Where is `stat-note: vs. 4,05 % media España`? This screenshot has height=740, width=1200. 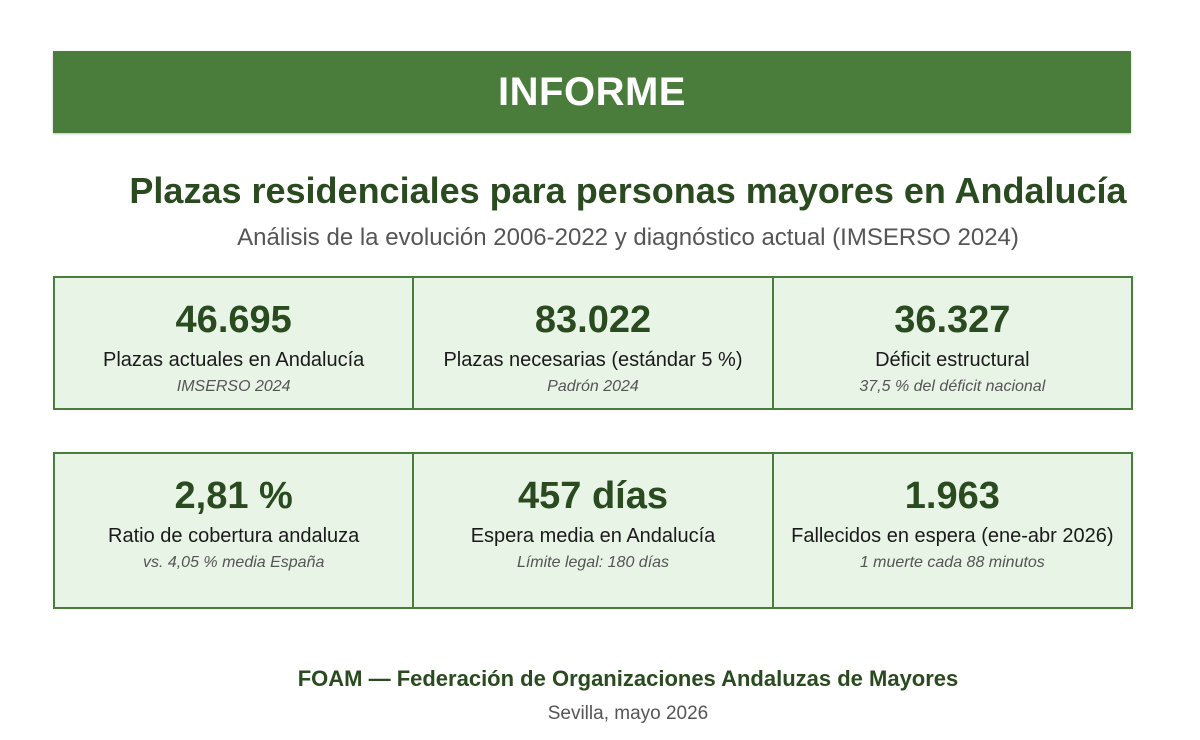
stat-note: vs. 4,05 % media España is located at coordinates (233, 562).